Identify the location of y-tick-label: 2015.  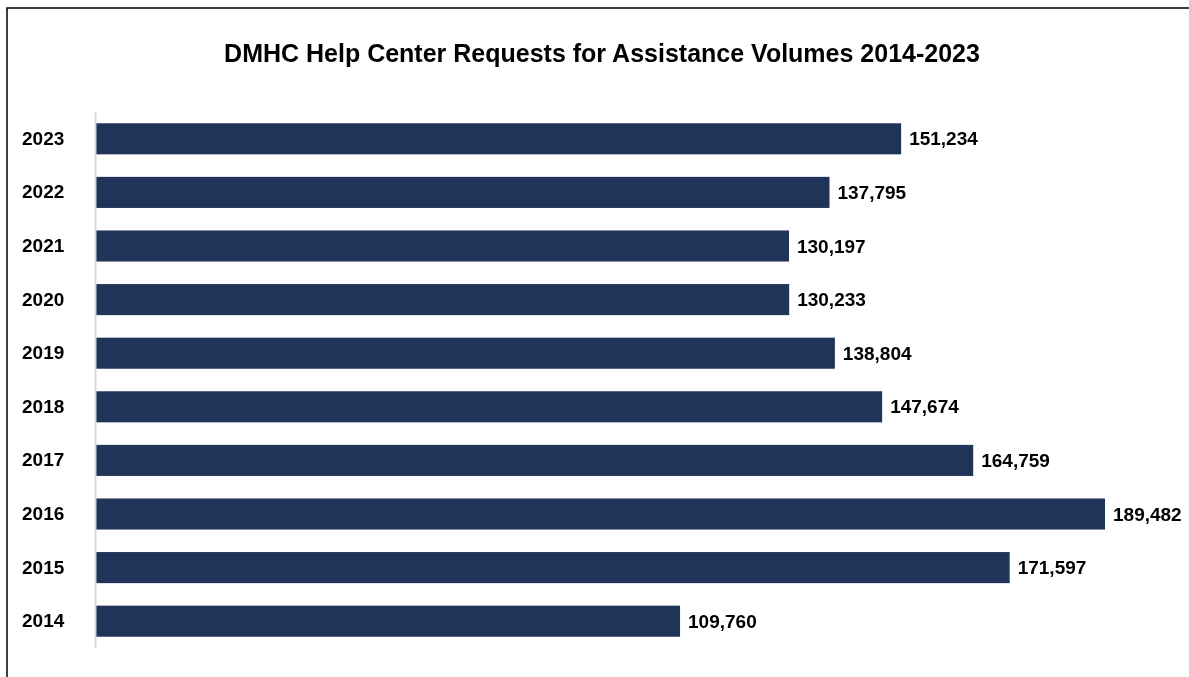
(43, 567).